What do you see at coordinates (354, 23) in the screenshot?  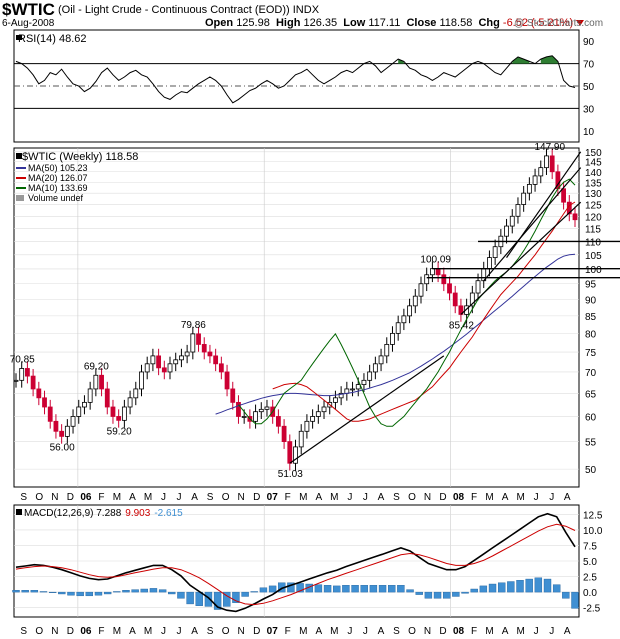 I see `low-label: Low` at bounding box center [354, 23].